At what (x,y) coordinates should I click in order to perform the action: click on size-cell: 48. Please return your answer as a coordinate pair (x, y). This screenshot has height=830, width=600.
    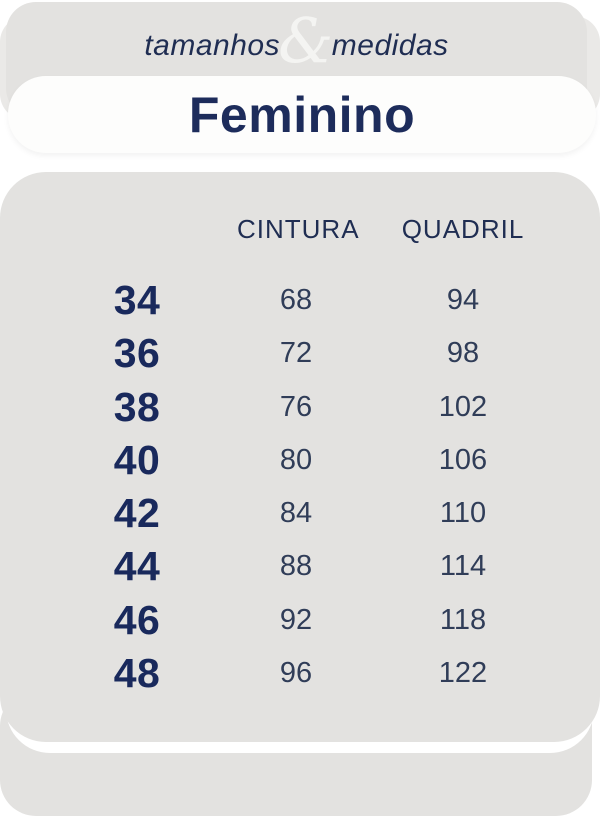
    Looking at the image, I should click on (137, 672).